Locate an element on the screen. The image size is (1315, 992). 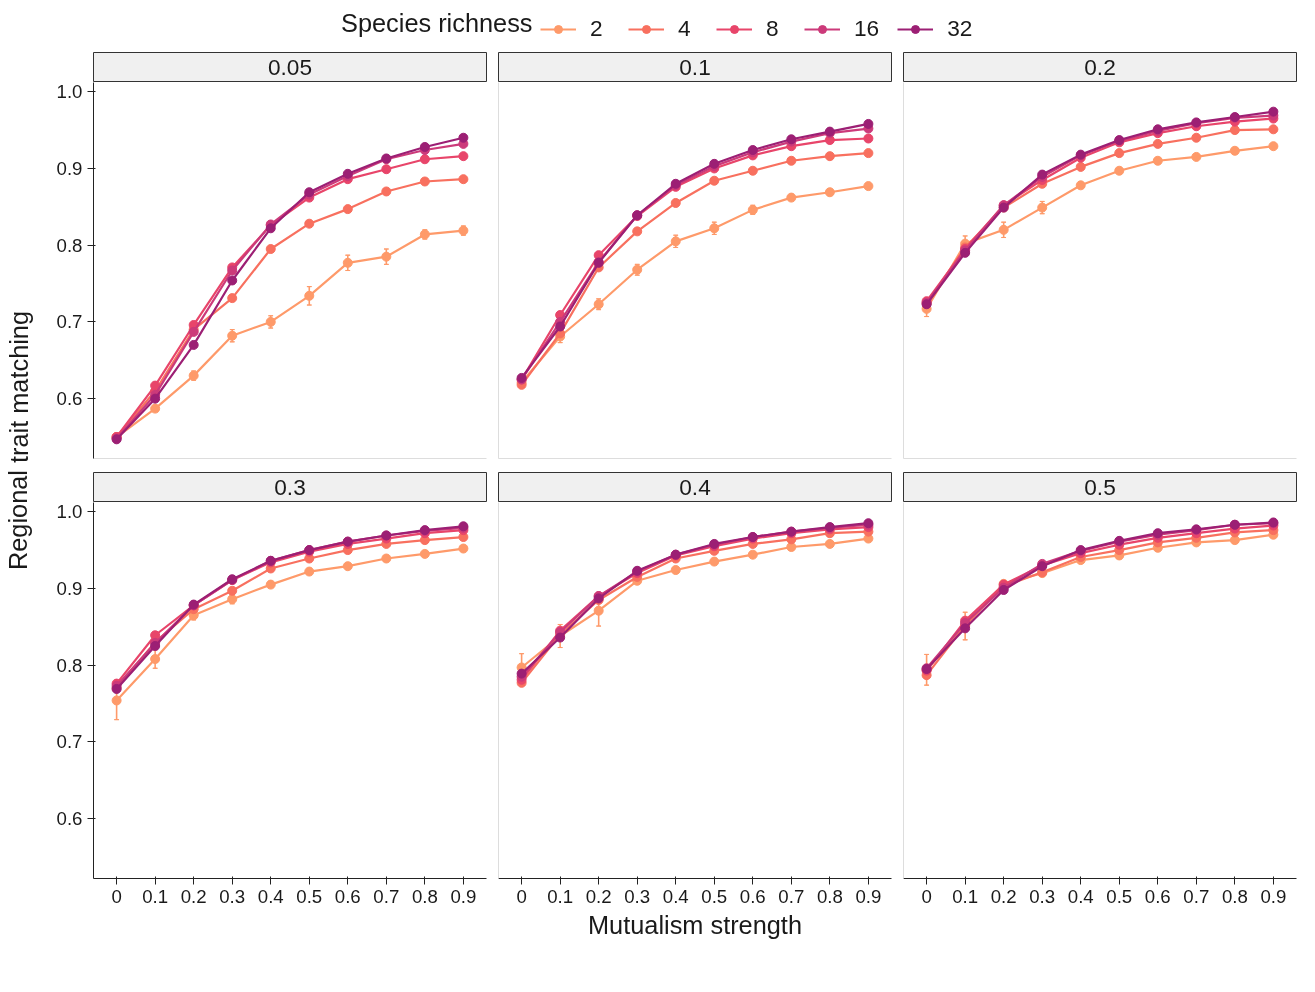
legend-label: 16 is located at coordinates (867, 28).